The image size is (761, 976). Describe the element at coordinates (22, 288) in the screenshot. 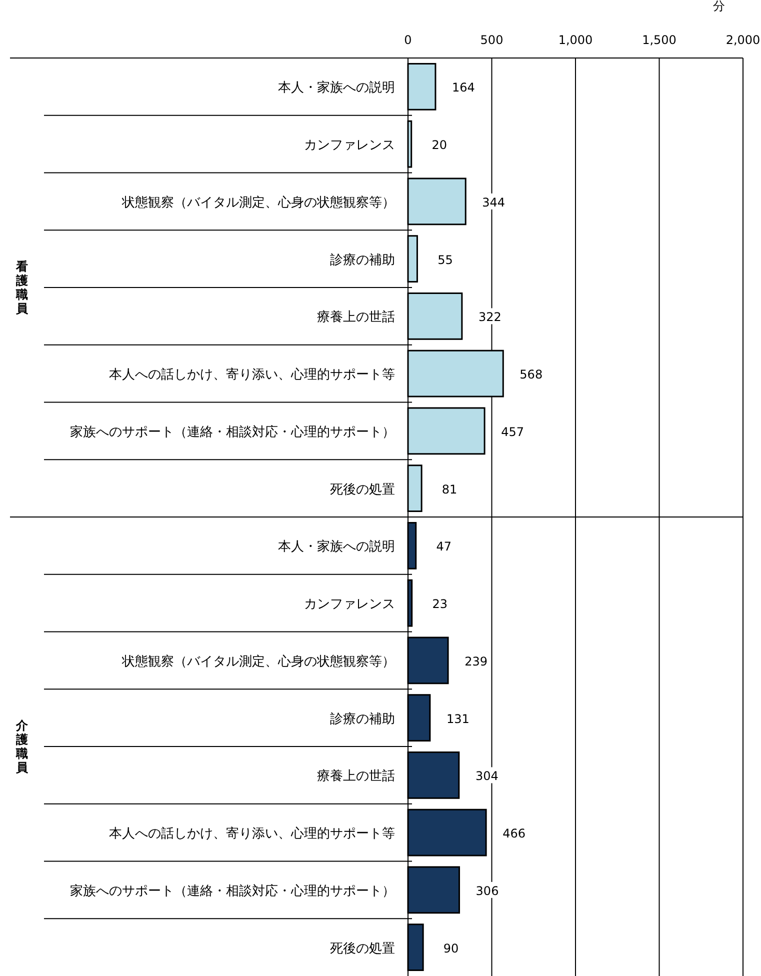

I see `y-axis-title: 看護職員` at that location.